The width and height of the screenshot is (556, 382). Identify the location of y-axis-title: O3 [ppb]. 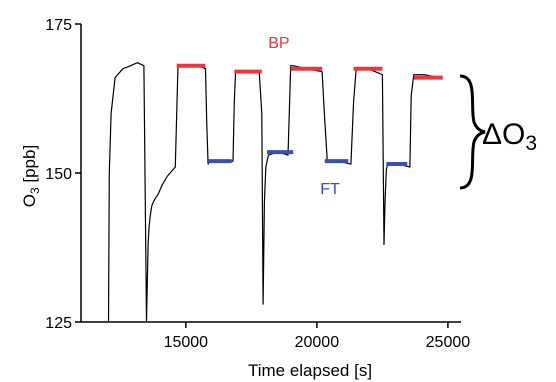
(31, 176).